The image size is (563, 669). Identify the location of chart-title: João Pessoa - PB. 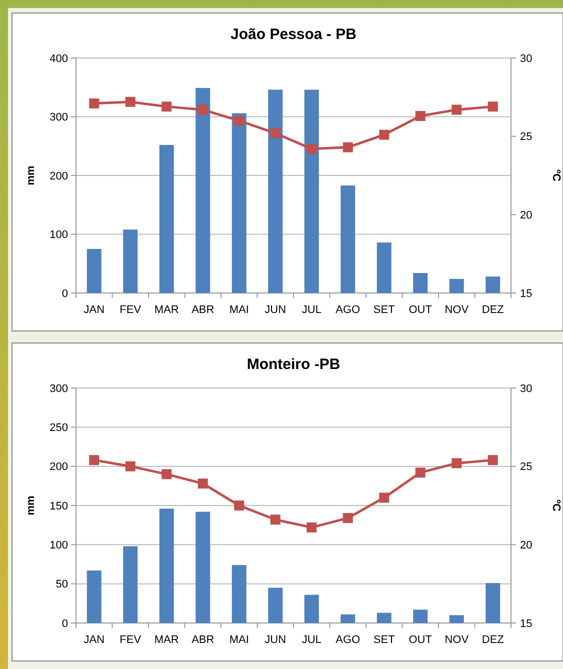
(293, 34).